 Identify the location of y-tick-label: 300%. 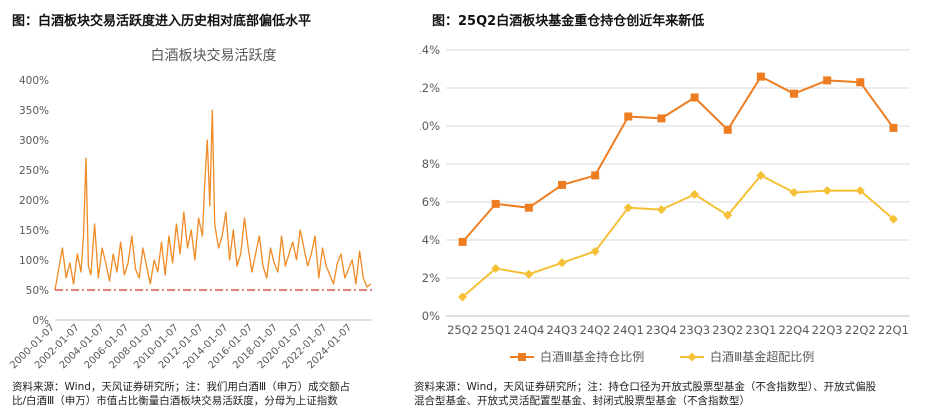
(34, 141).